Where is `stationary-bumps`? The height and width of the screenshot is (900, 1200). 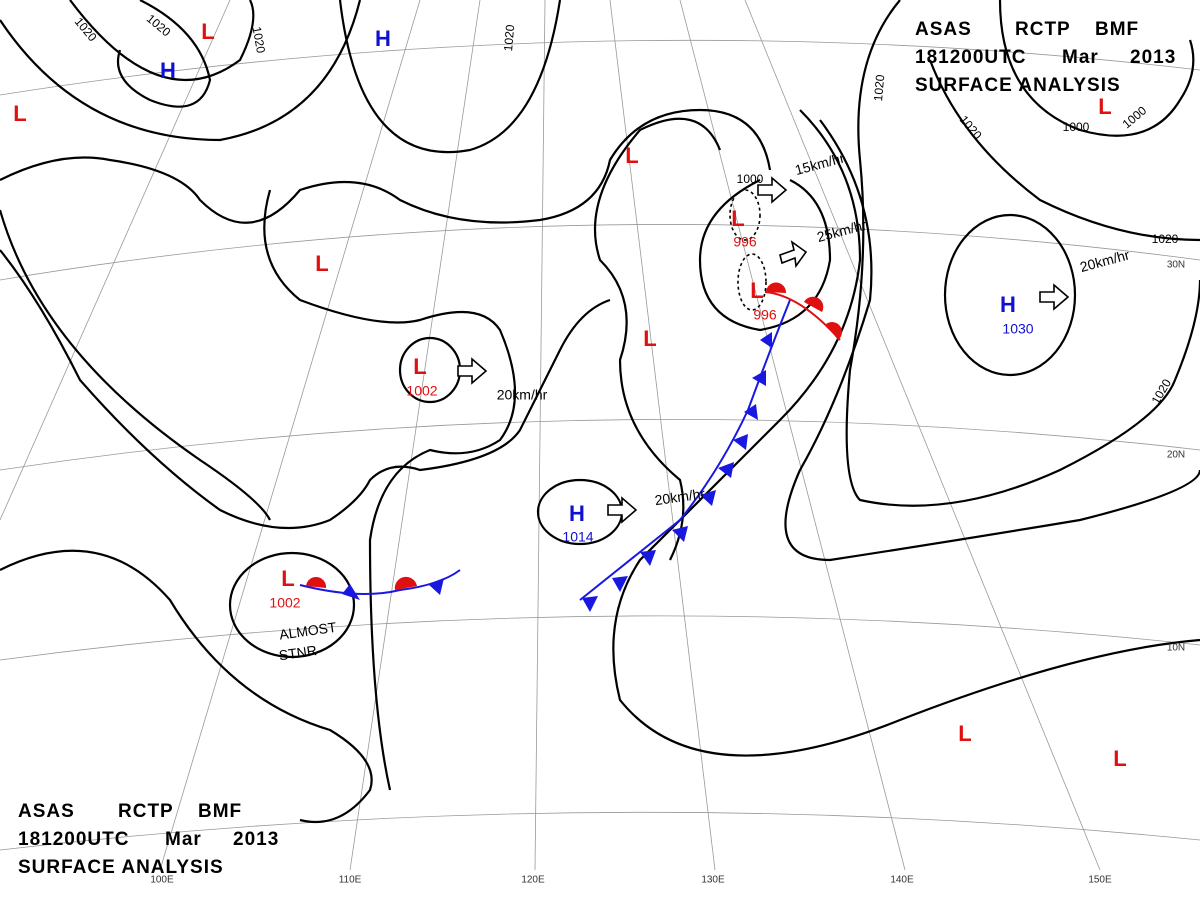
stationary-bumps is located at coordinates (361, 583).